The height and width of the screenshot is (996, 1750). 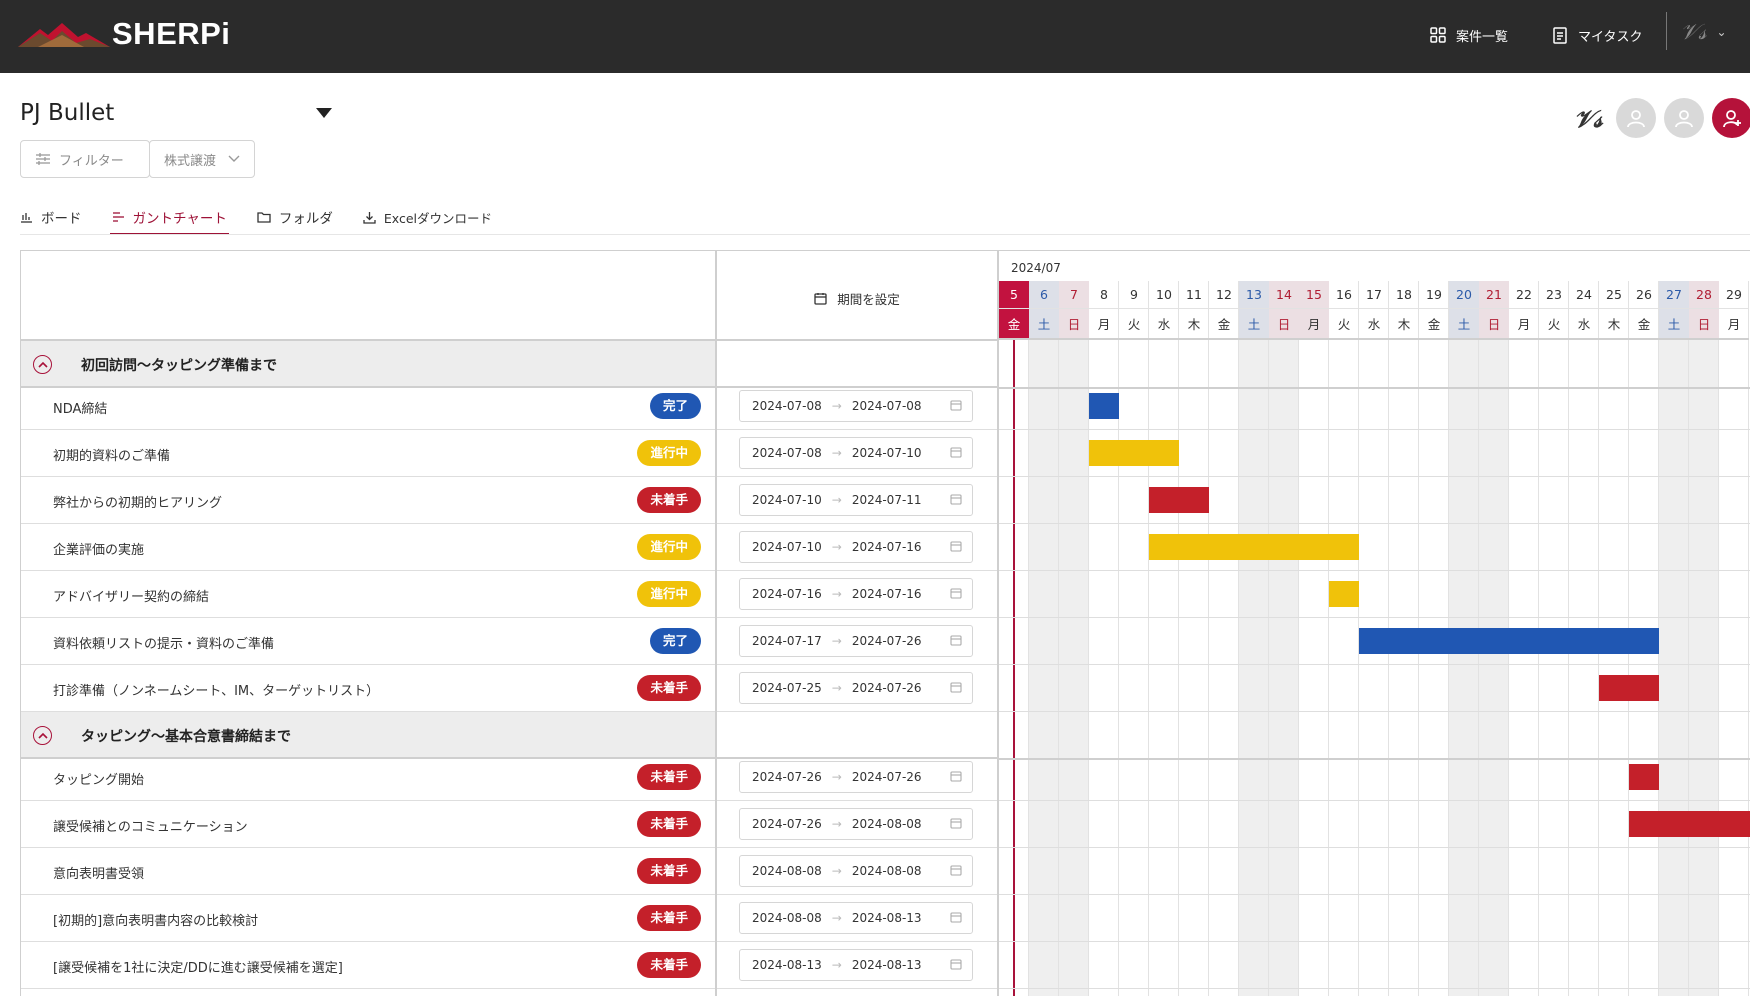 I want to click on gantt-weekday: 日, so click(x=1284, y=324).